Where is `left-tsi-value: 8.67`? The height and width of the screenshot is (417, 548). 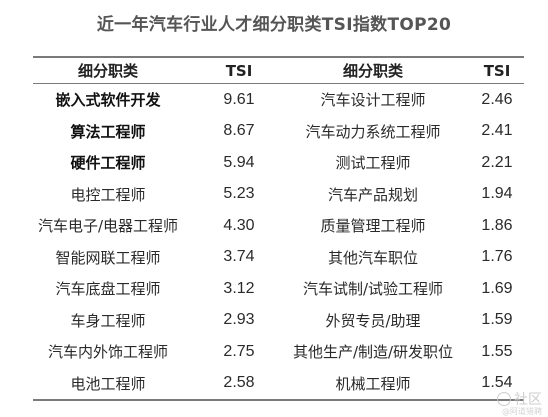
left-tsi-value: 8.67 is located at coordinates (239, 131).